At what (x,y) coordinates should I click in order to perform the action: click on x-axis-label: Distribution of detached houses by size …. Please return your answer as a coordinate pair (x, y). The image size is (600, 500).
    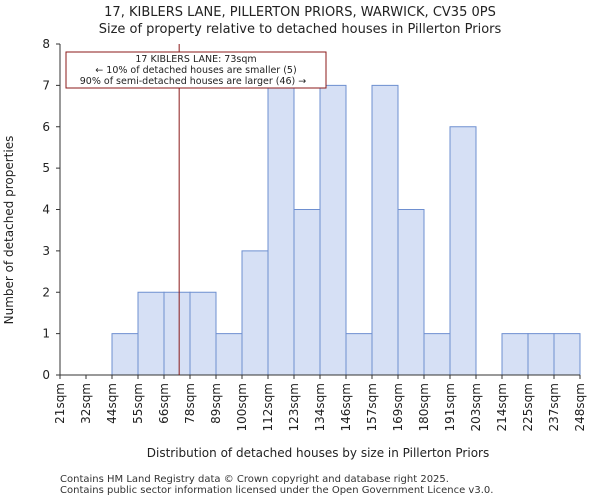
    Looking at the image, I should click on (318, 453).